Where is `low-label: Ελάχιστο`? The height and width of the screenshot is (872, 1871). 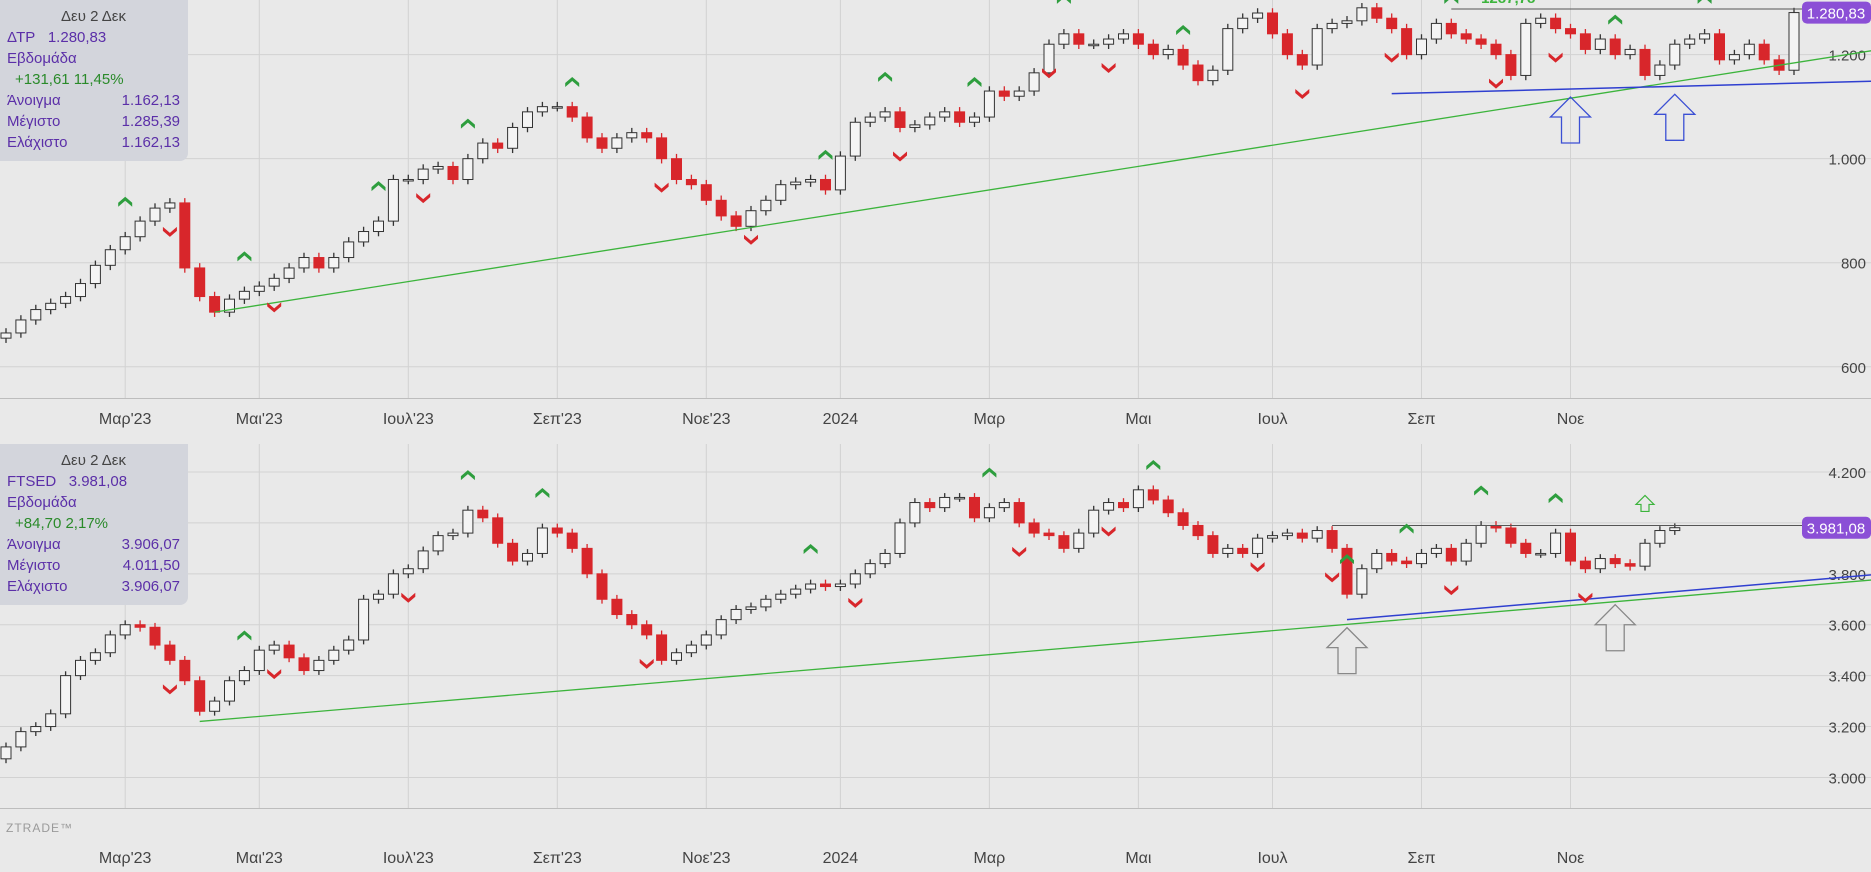
low-label: Ελάχιστο is located at coordinates (37, 586).